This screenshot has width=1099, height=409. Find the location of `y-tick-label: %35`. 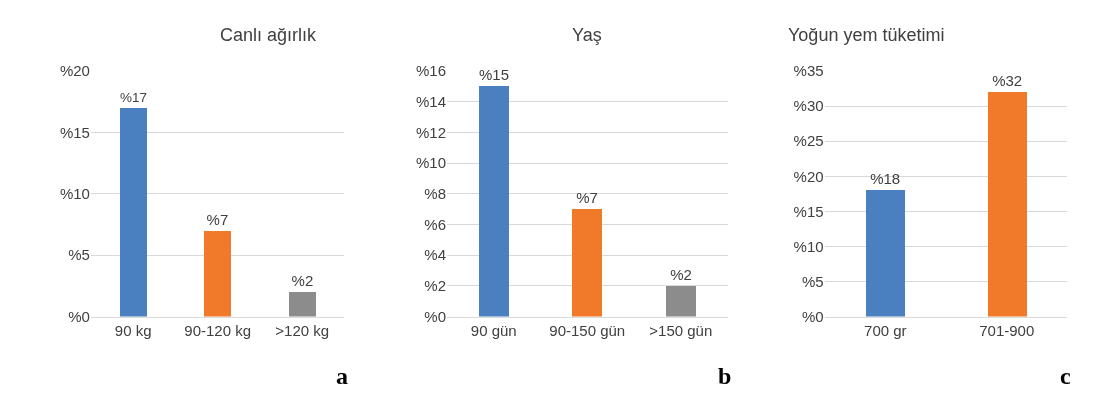

y-tick-label: %35 is located at coordinates (808, 71).